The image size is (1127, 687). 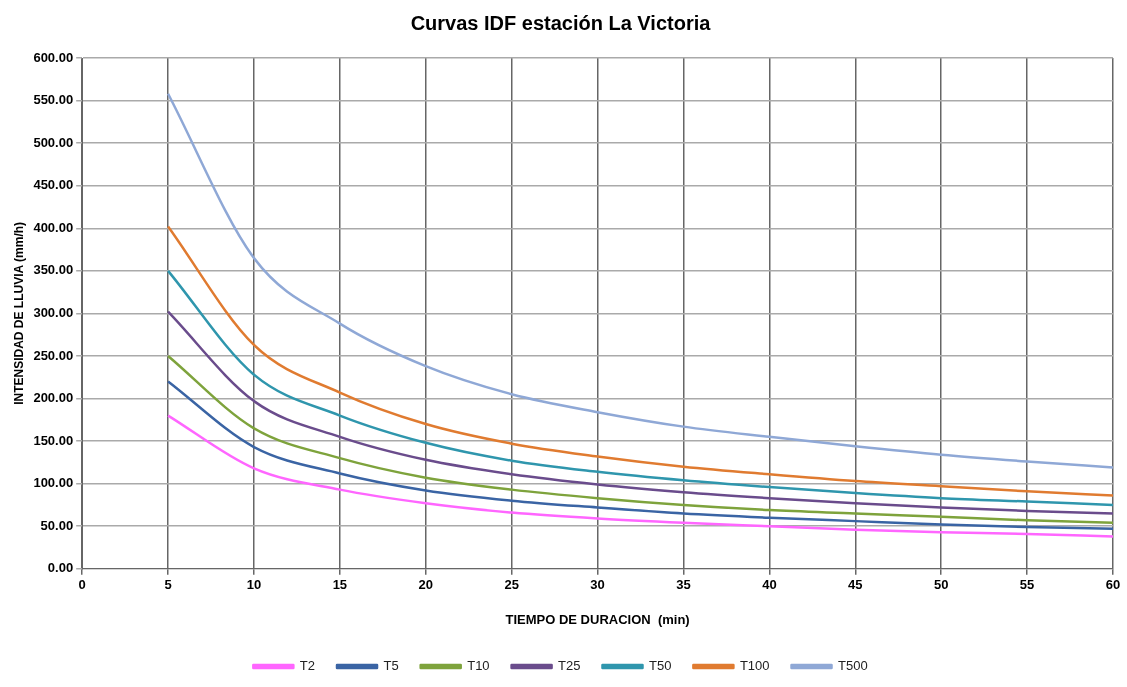 I want to click on x-axis-title: TIEMPO DE DURACION (min), so click(x=597, y=619).